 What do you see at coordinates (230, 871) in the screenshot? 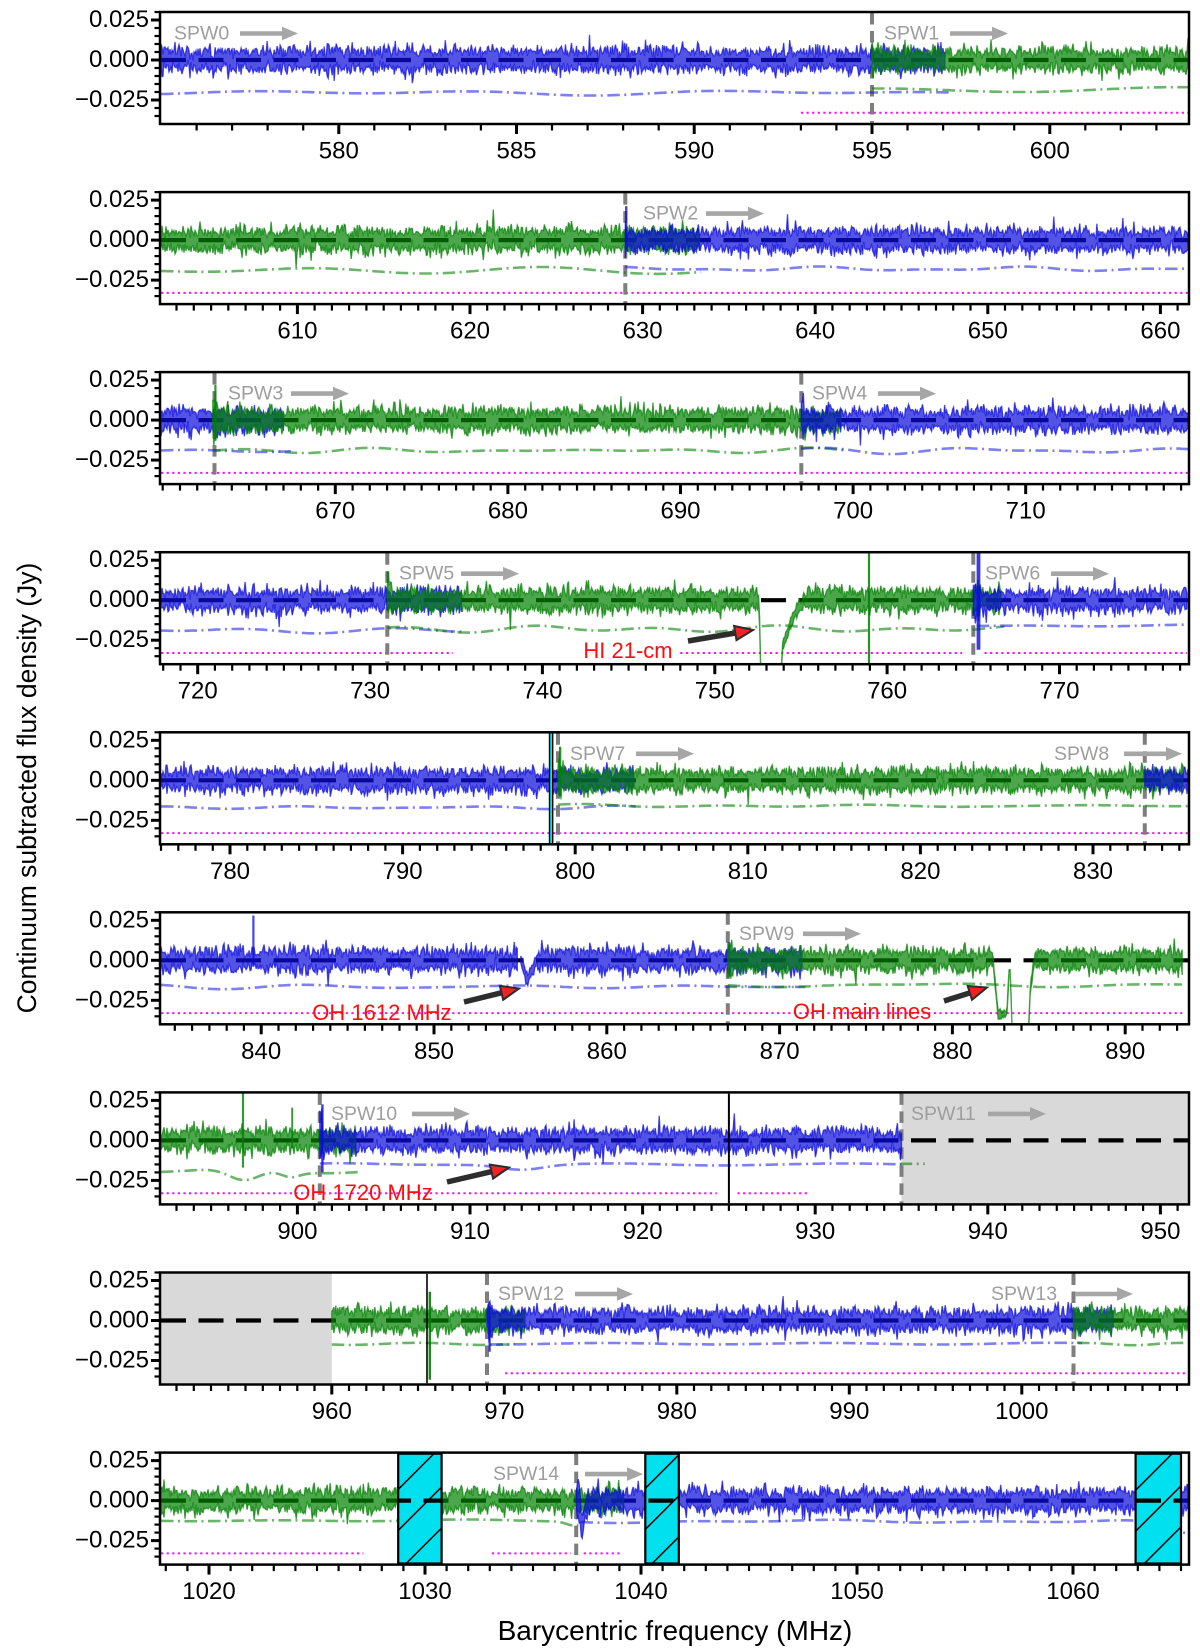
I see `svg-text: 780` at bounding box center [230, 871].